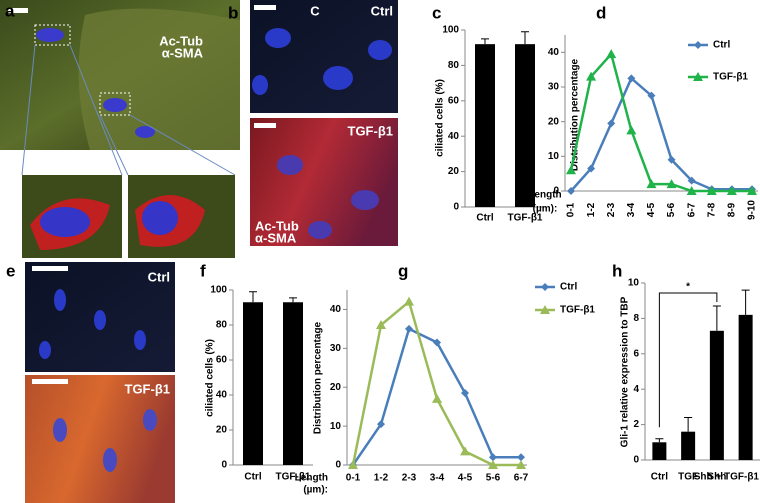 This screenshot has width=760, height=503. What do you see at coordinates (636, 424) in the screenshot?
I see `y-tick-label: 2` at bounding box center [636, 424].